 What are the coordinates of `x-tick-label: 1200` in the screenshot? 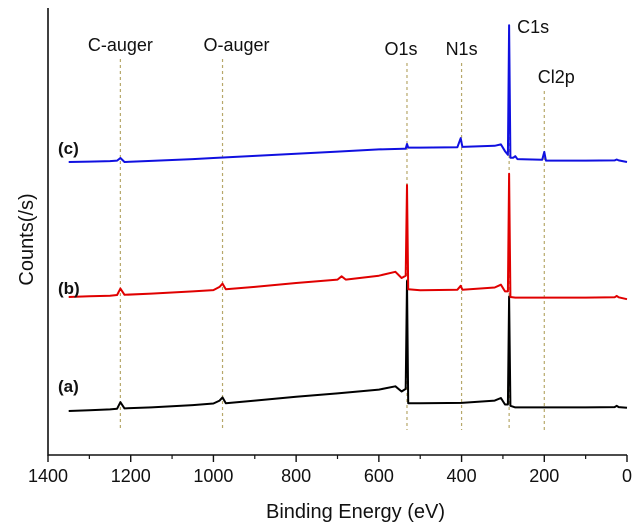 It's located at (131, 476).